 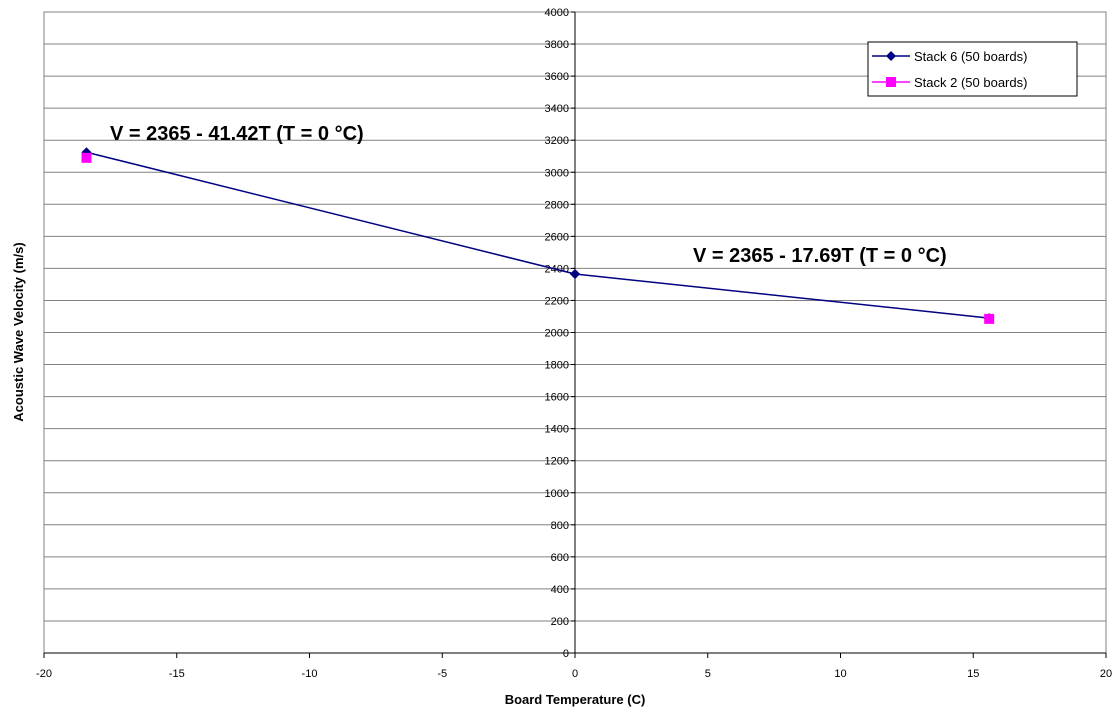 What do you see at coordinates (973, 674) in the screenshot?
I see `x-tick-label-7: 15` at bounding box center [973, 674].